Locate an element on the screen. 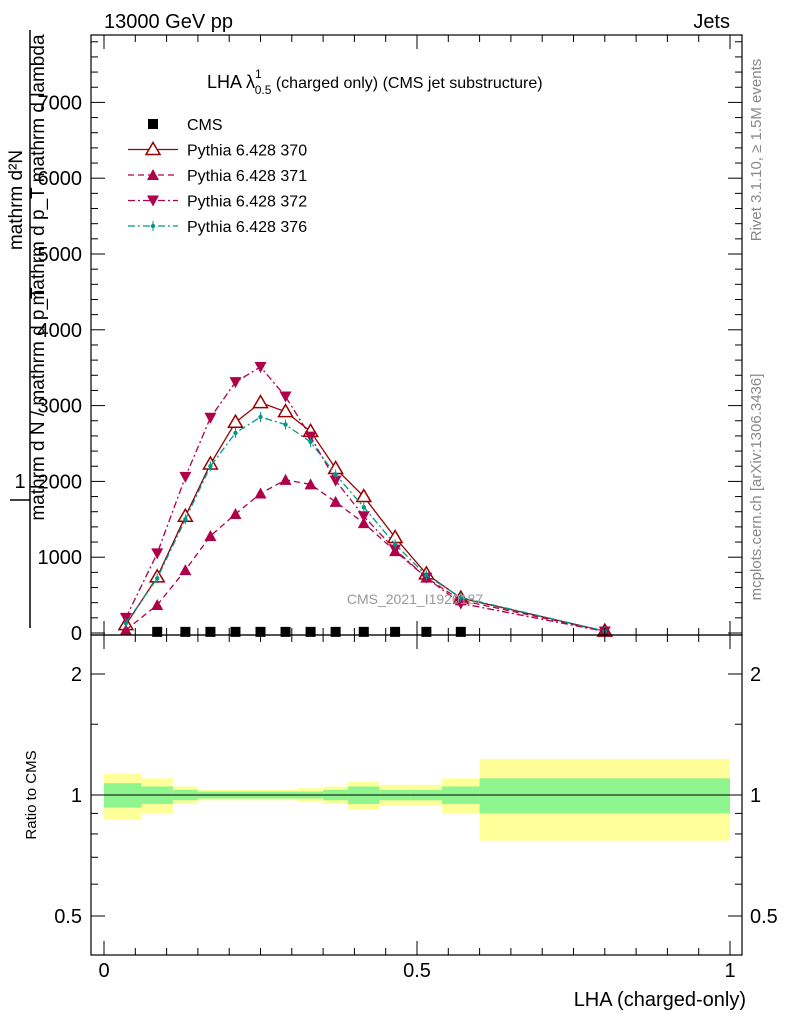 The image size is (786, 1024). y-tick-label: 4000 is located at coordinates (60, 331).